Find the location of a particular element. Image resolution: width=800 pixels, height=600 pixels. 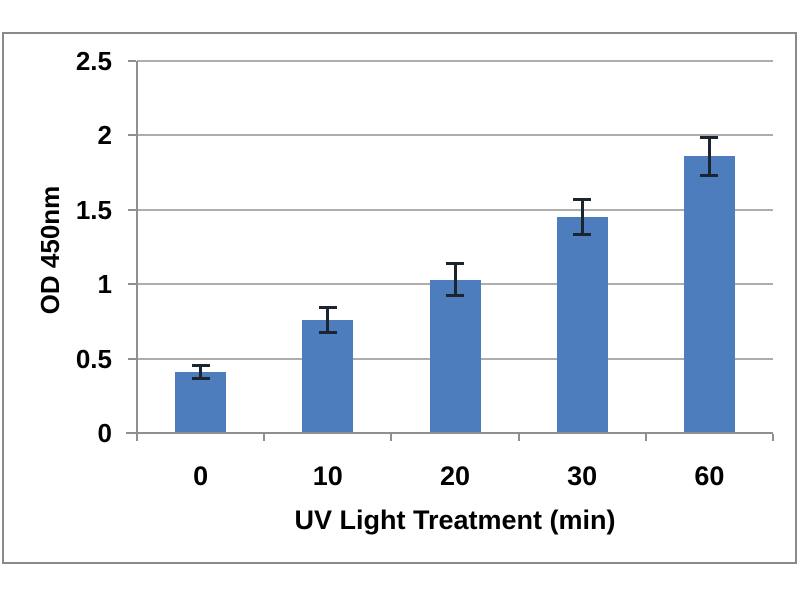

y-tick-label-0.5: 0.5 is located at coordinates (93, 358).